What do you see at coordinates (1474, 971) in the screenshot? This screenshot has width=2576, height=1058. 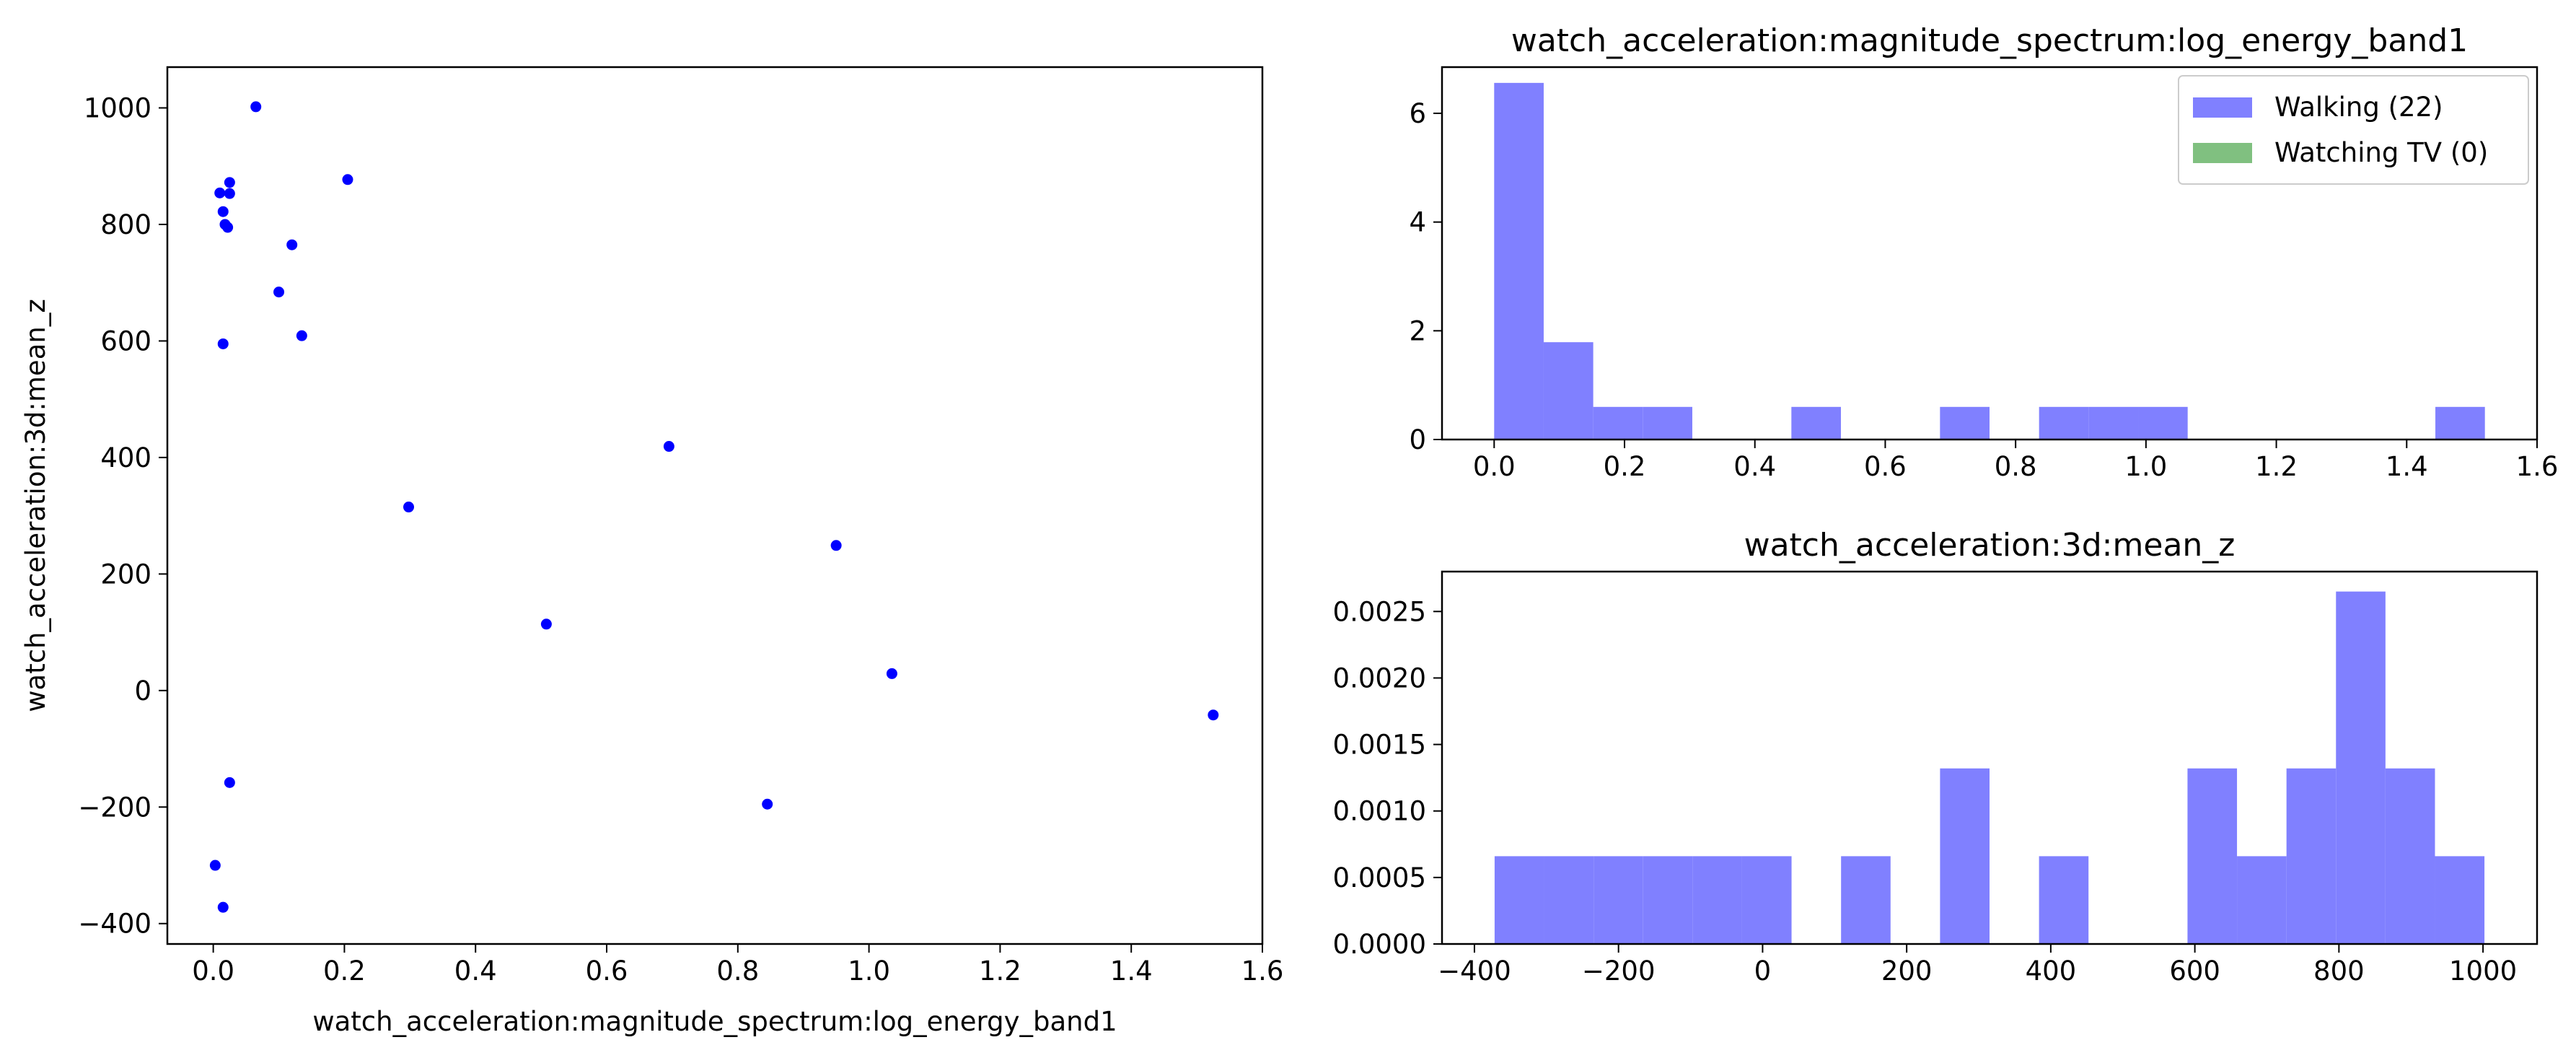 I see `x-tick-label: −400` at bounding box center [1474, 971].